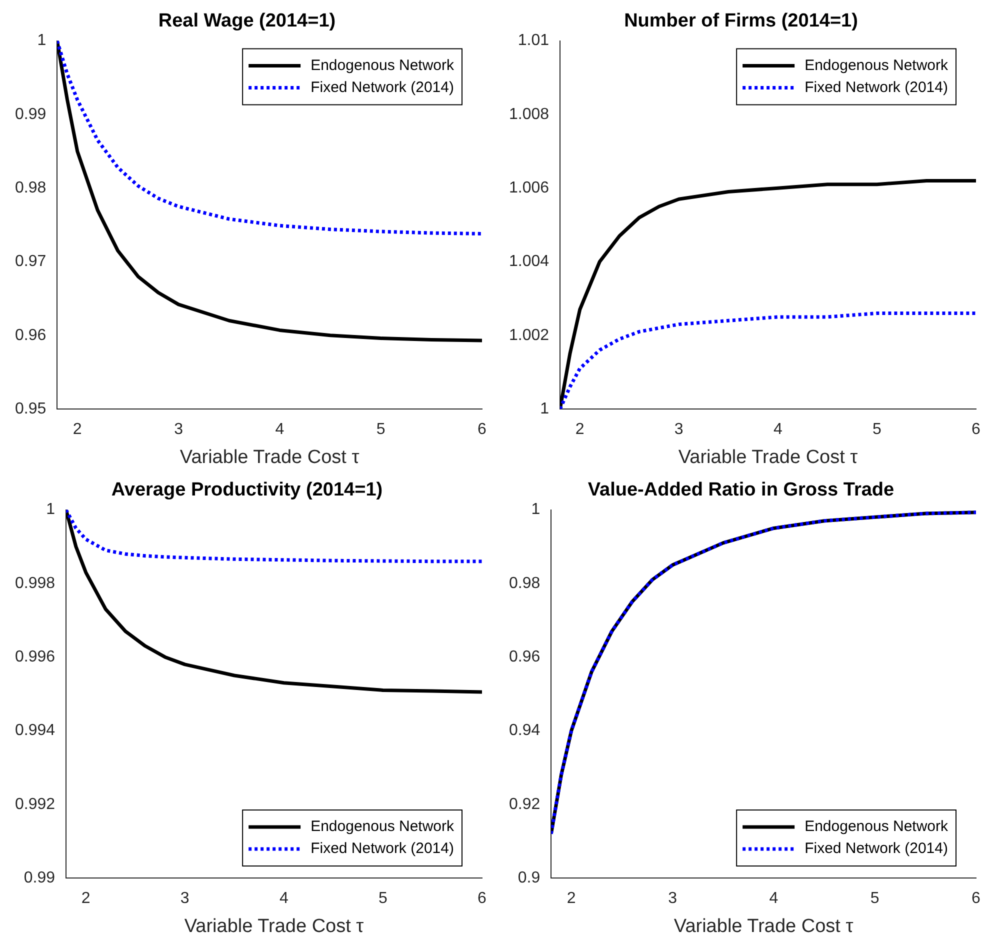 This screenshot has width=996, height=947. What do you see at coordinates (524, 731) in the screenshot?
I see `y-tick-label: 0.94` at bounding box center [524, 731].